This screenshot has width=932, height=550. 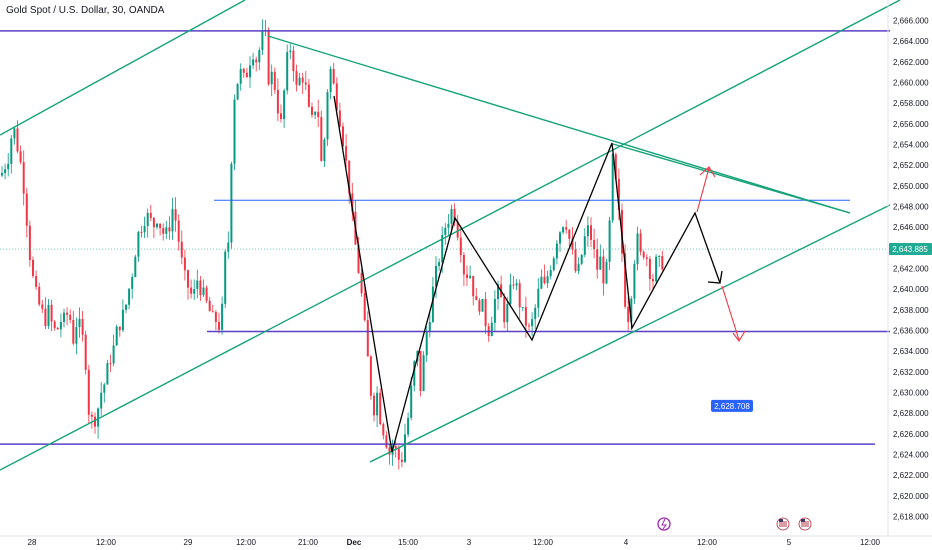 I want to click on price-tick-label: 2,620.000, so click(x=911, y=496).